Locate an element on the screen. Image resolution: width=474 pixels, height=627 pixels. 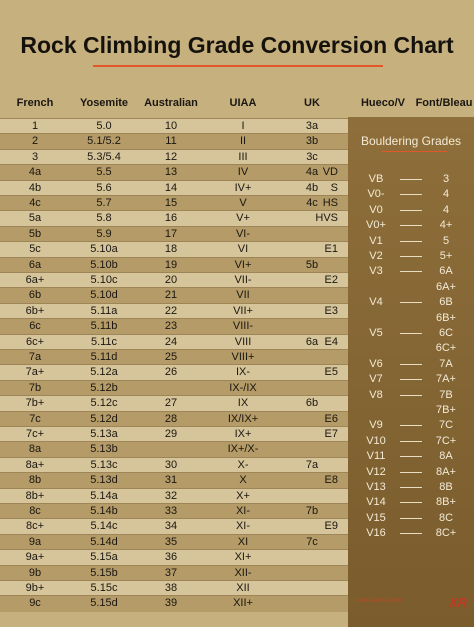
table-cell: 18 is located at coordinates (171, 249).